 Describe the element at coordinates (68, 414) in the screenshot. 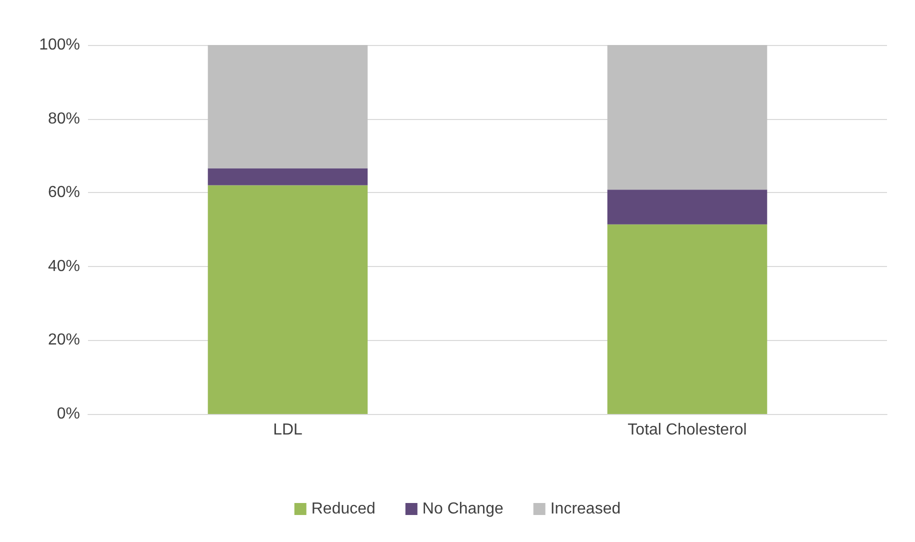

I see `y-tick-label: 0%` at that location.